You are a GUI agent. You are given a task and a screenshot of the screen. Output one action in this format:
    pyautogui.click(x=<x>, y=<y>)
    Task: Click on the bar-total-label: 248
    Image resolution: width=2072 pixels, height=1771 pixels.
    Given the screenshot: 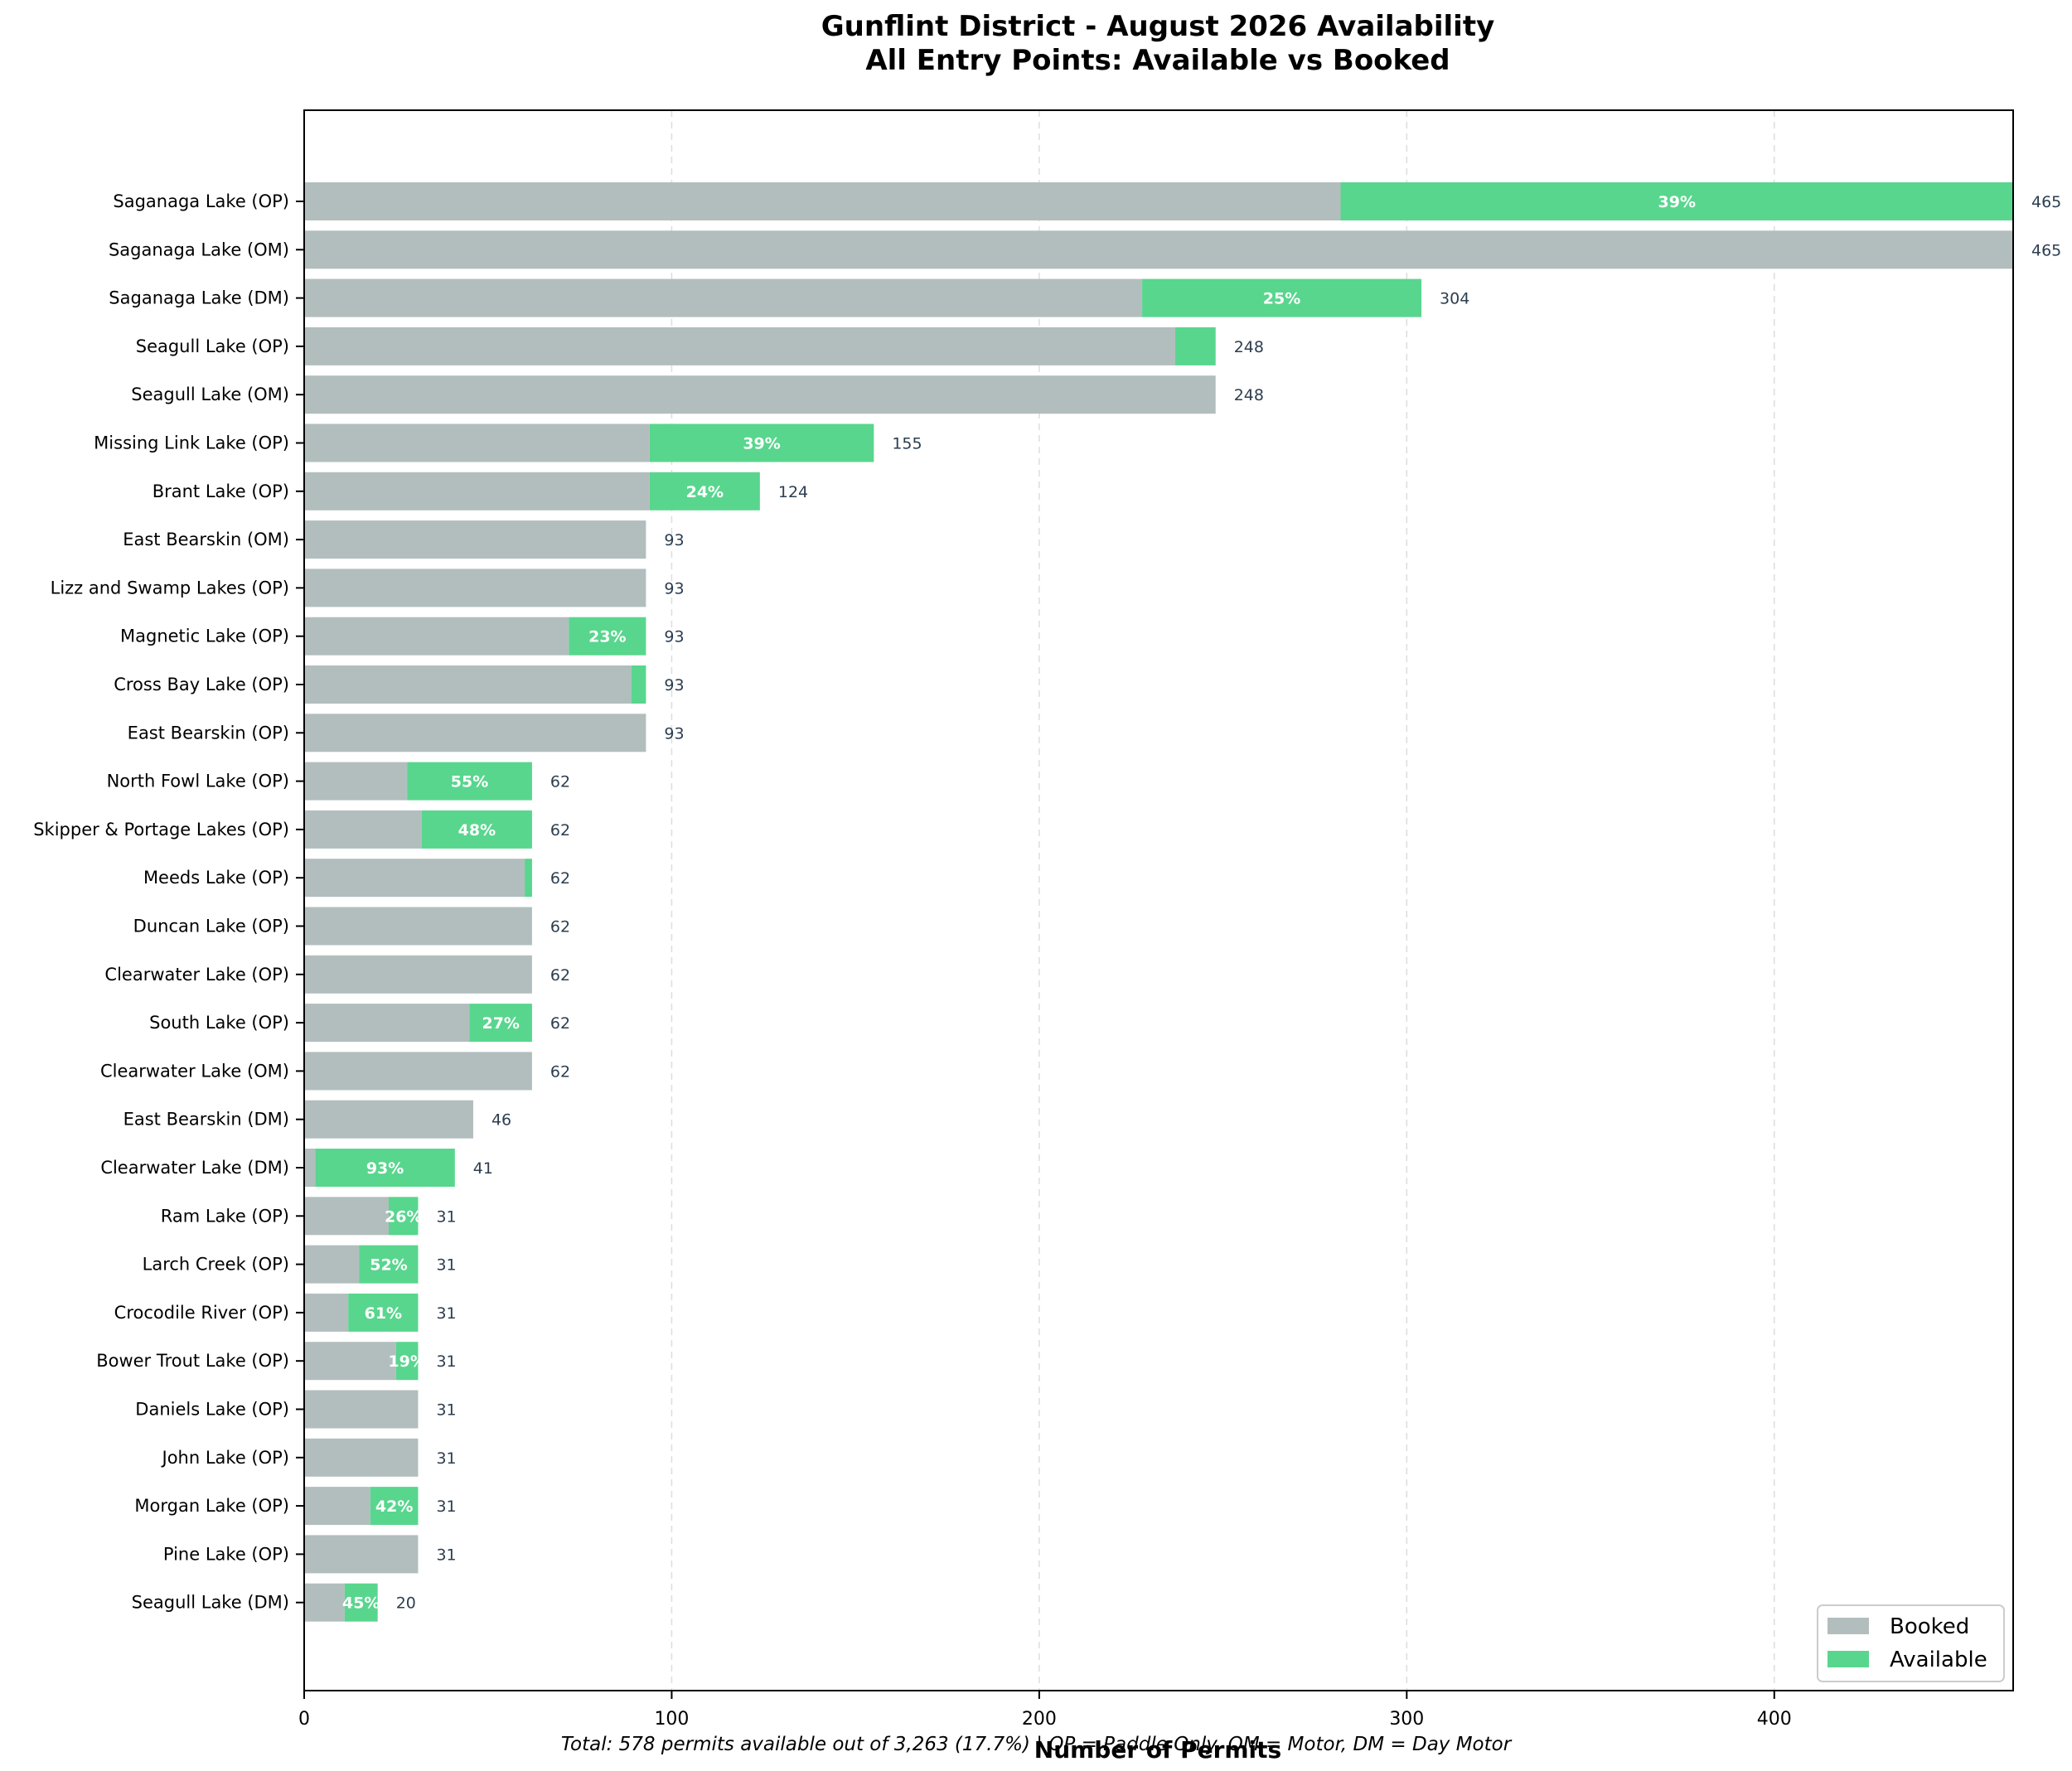 What is the action you would take?
    pyautogui.click(x=1249, y=347)
    